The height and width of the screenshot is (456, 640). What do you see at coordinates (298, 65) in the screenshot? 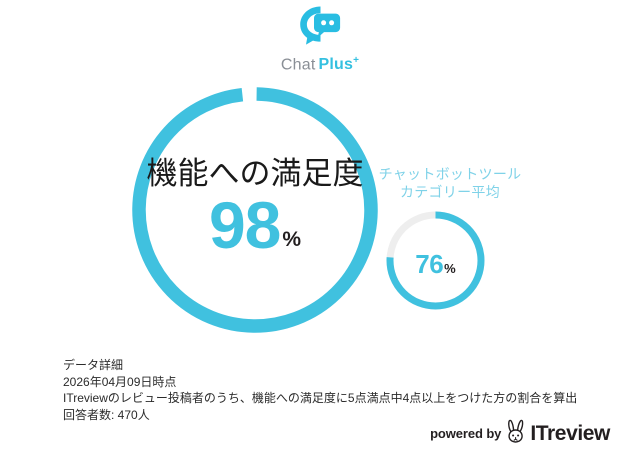
I see `brand-word-chat: Chat` at bounding box center [298, 65].